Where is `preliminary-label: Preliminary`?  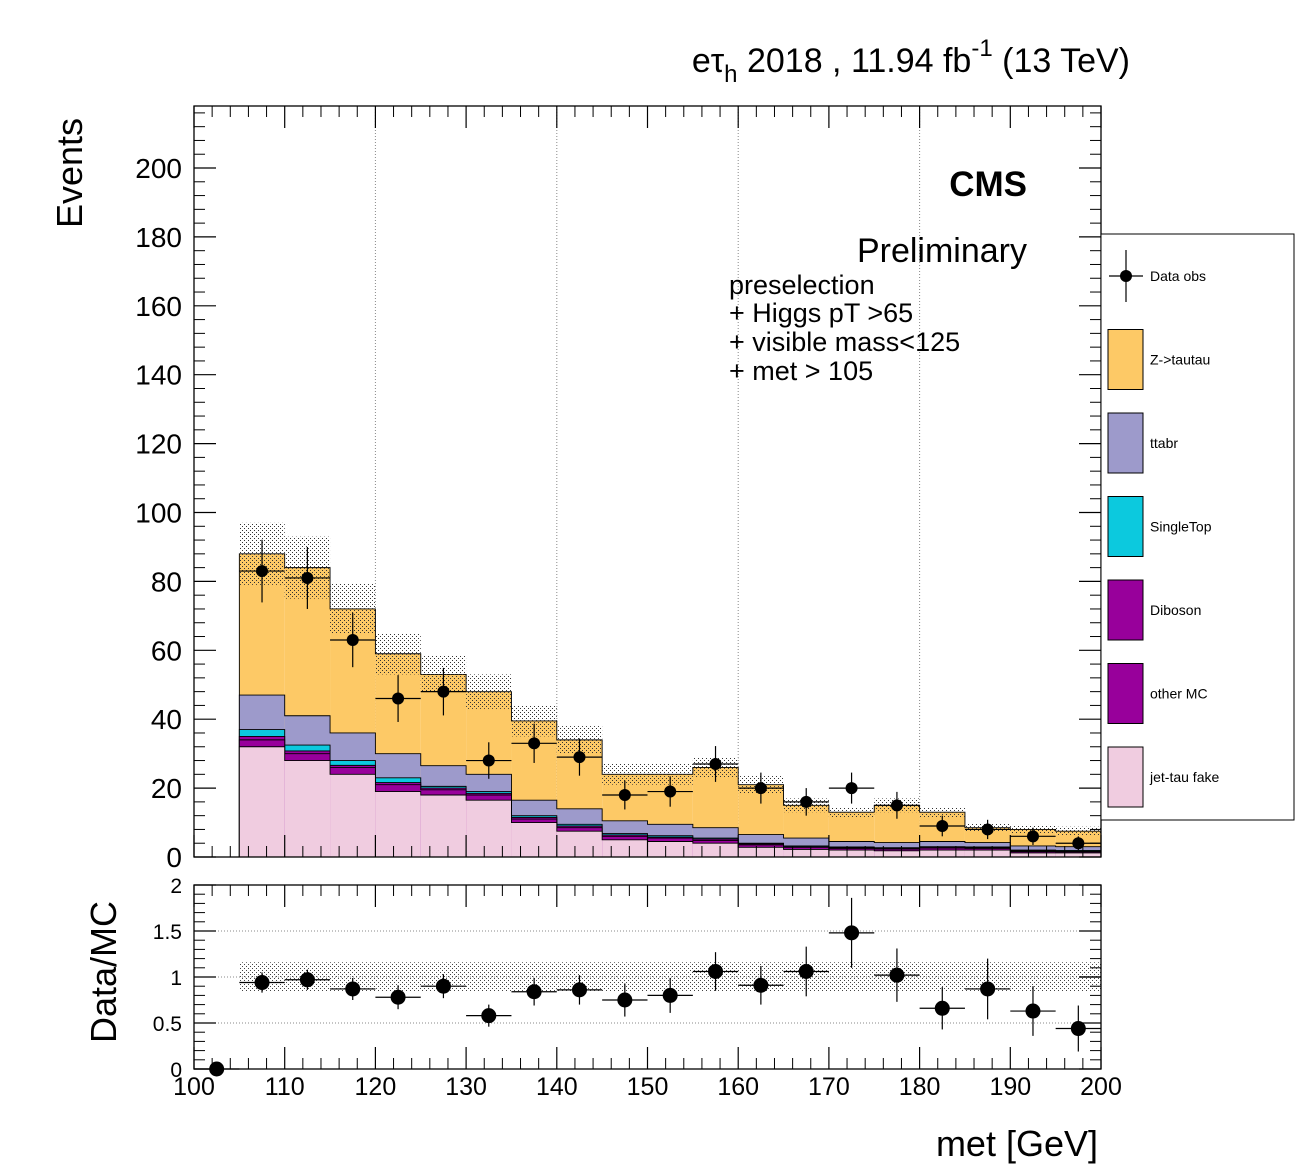 preliminary-label: Preliminary is located at coordinates (942, 251).